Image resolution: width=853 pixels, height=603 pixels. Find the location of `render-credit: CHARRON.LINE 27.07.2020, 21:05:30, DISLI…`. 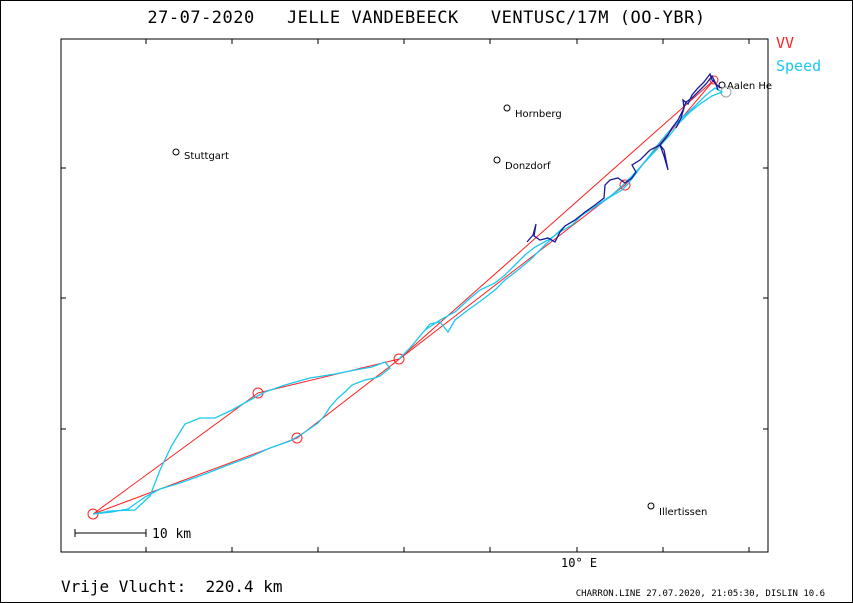

render-credit: CHARRON.LINE 27.07.2020, 21:05:30, DISLI… is located at coordinates (700, 594).